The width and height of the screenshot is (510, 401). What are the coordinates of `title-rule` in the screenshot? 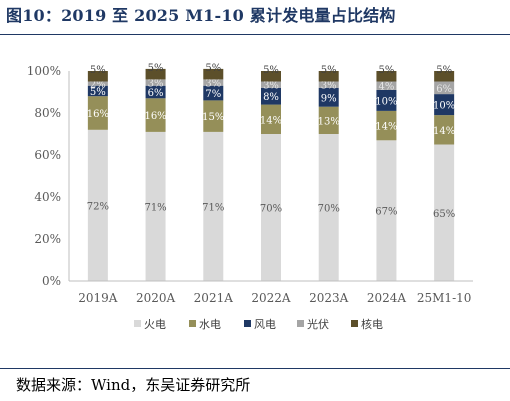 It's located at (255, 34).